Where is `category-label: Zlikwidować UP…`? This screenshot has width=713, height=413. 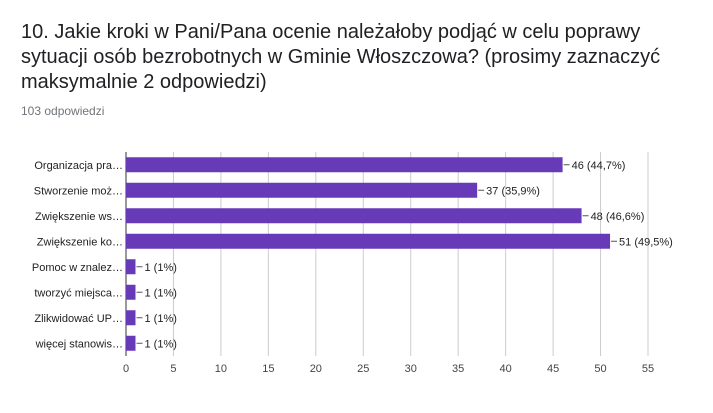 category-label: Zlikwidować UP… is located at coordinates (78, 319).